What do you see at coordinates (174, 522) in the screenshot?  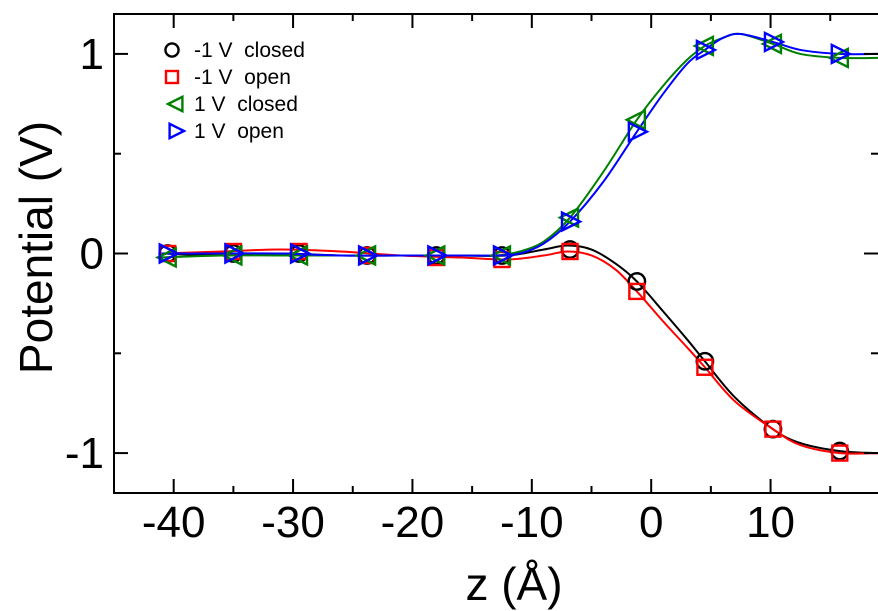 I see `x-tick-label: -40` at bounding box center [174, 522].